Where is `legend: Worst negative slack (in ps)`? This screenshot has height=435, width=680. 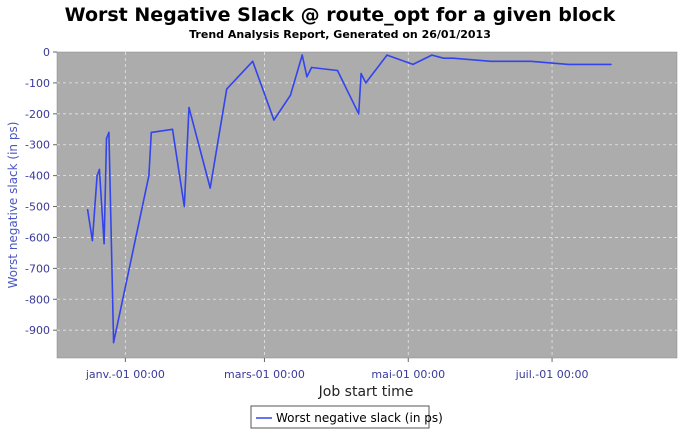
legend: Worst negative slack (in ps) is located at coordinates (346, 417).